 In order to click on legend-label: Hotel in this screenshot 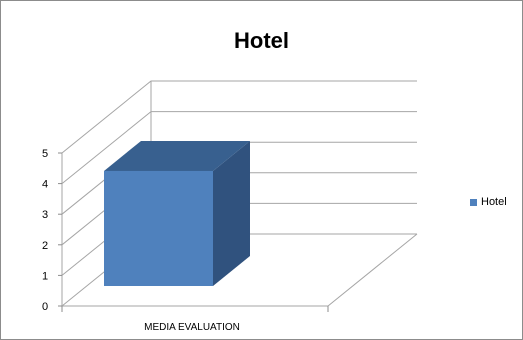, I will do `click(494, 202)`.